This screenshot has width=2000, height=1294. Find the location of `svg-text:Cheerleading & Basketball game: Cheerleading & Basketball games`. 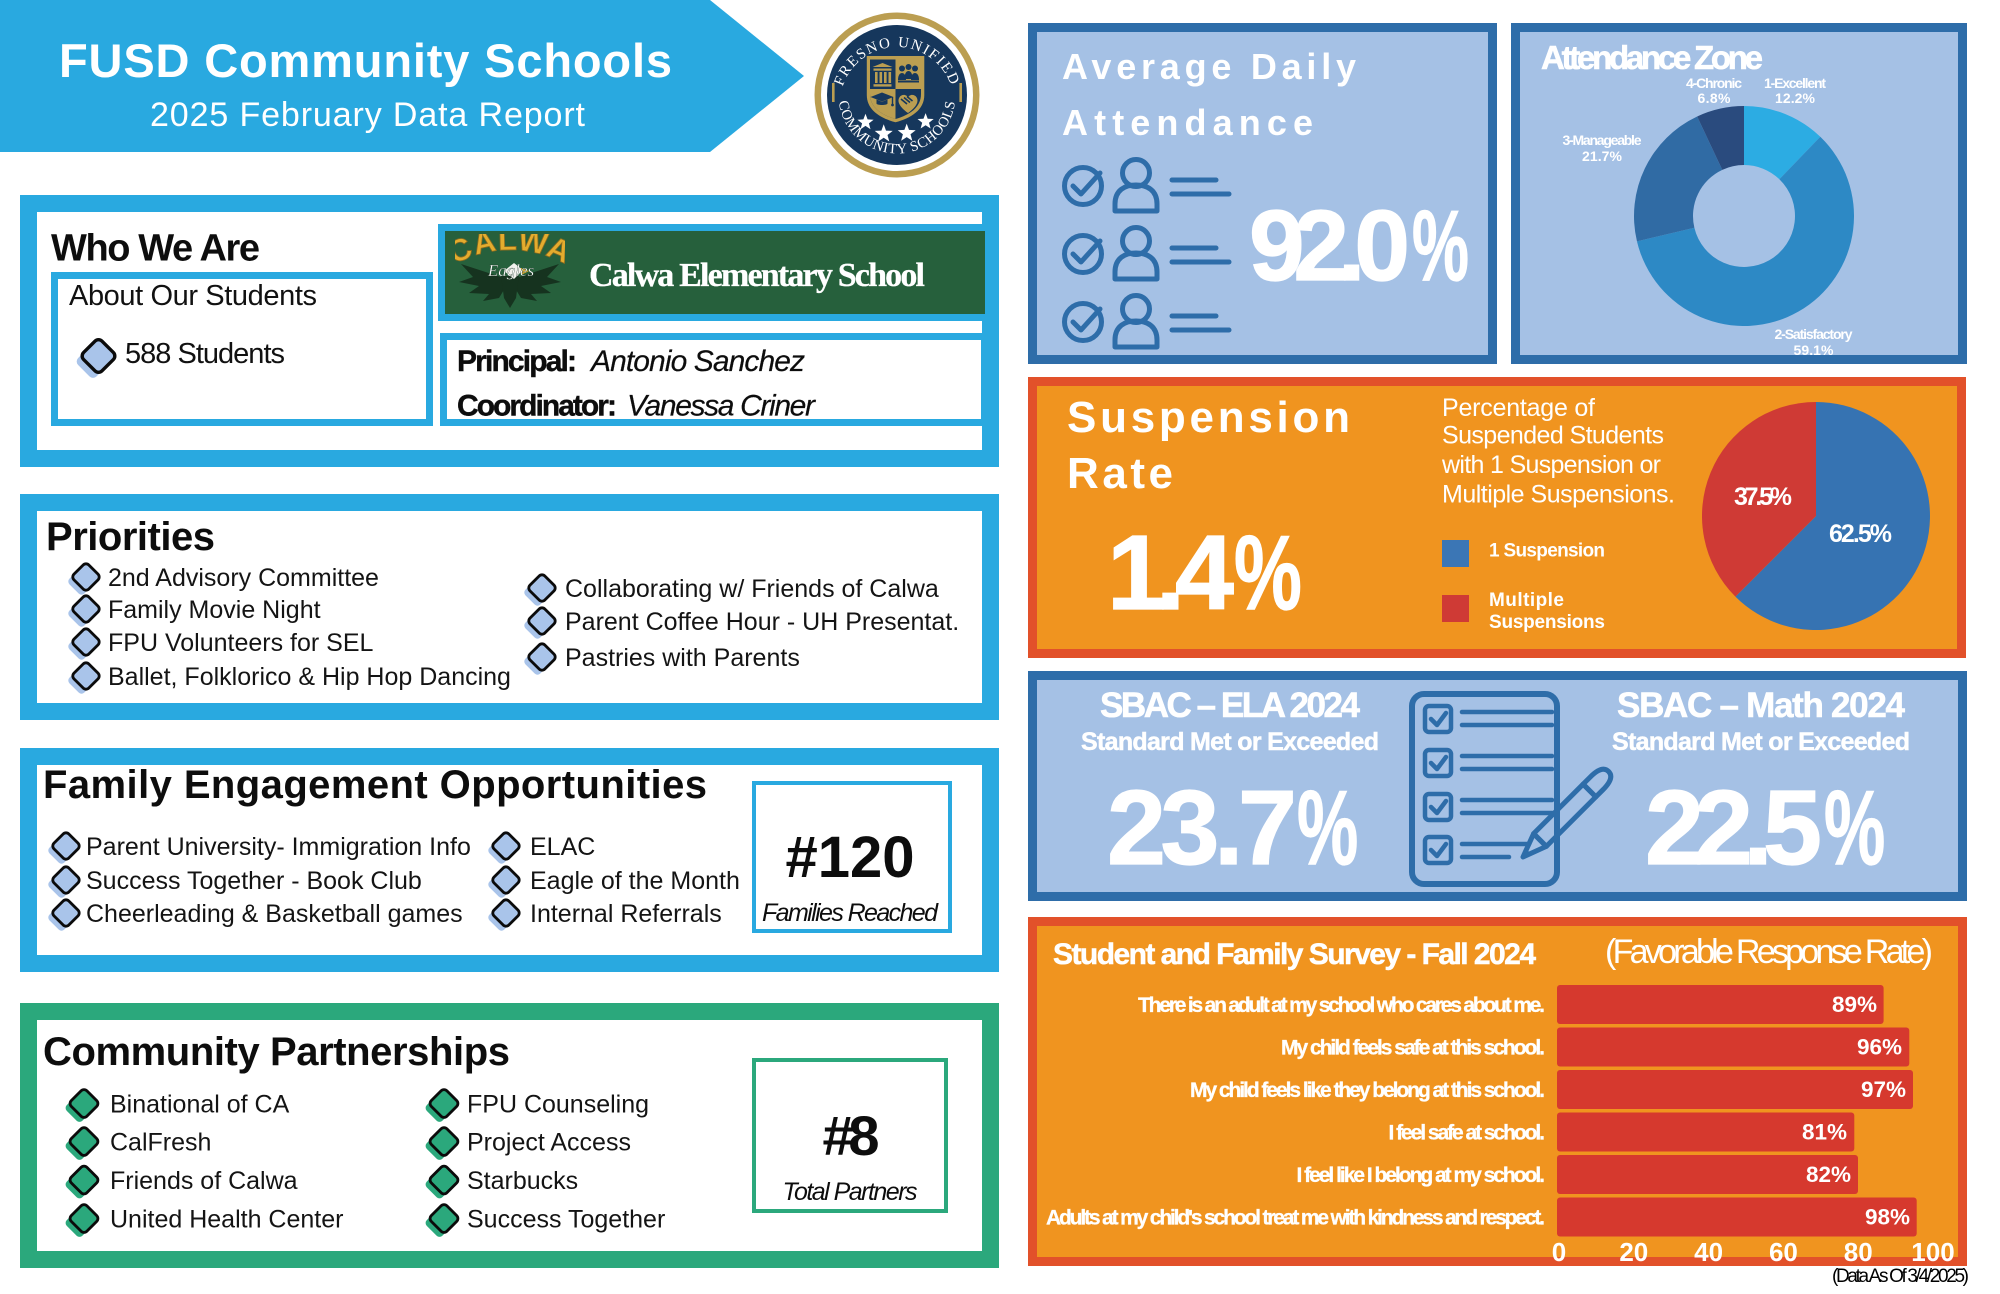

svg-text:Cheerleading & Basketball game: Cheerleading & Basketball games is located at coordinates (274, 914).